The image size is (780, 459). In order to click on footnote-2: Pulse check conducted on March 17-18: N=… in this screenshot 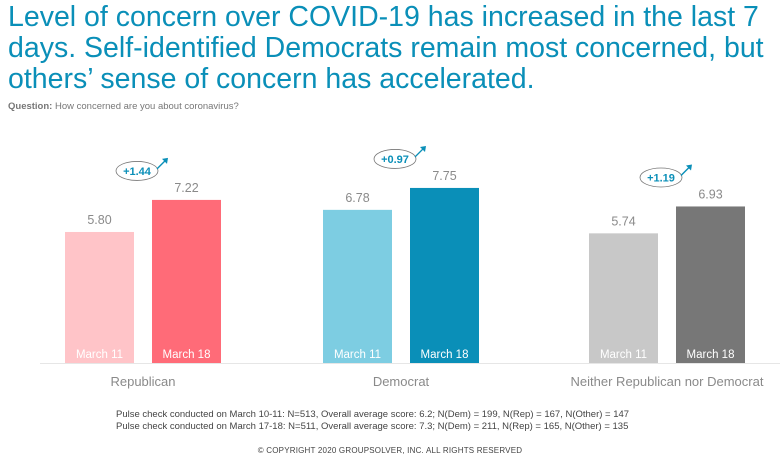, I will do `click(372, 426)`.